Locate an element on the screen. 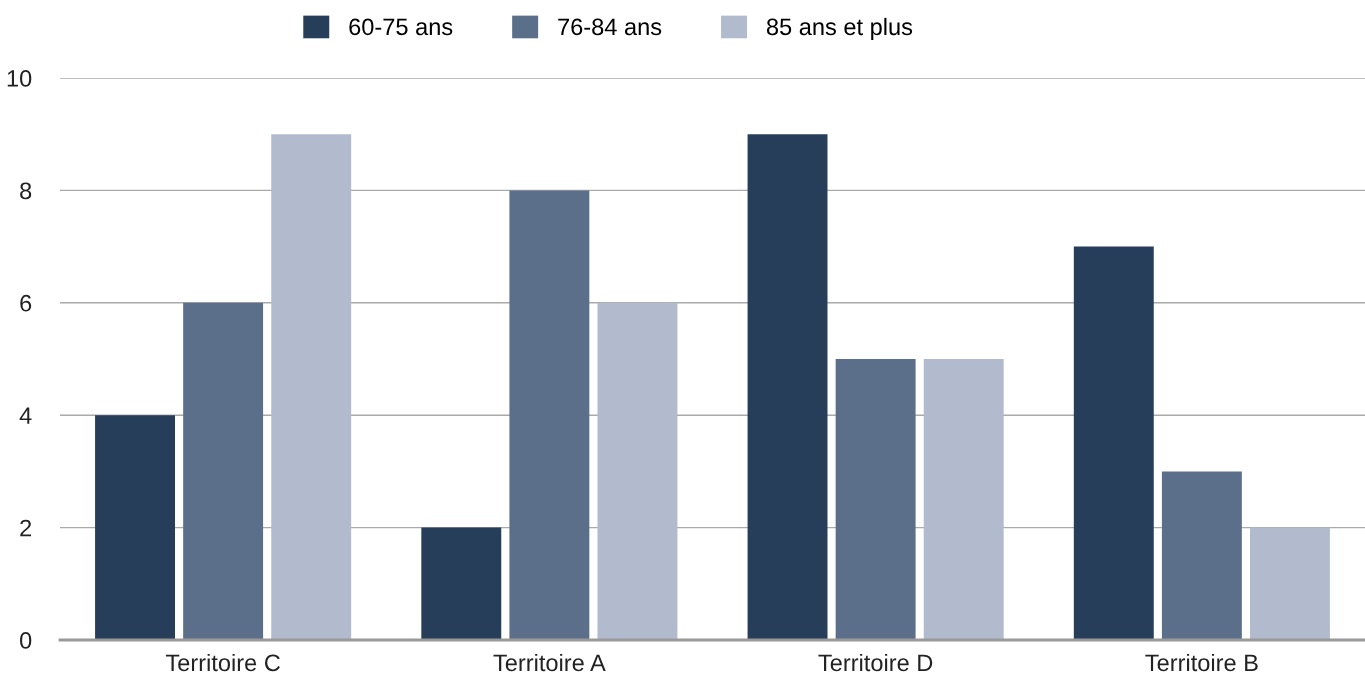 The height and width of the screenshot is (693, 1365). x-tick-label: Territoire C is located at coordinates (222, 662).